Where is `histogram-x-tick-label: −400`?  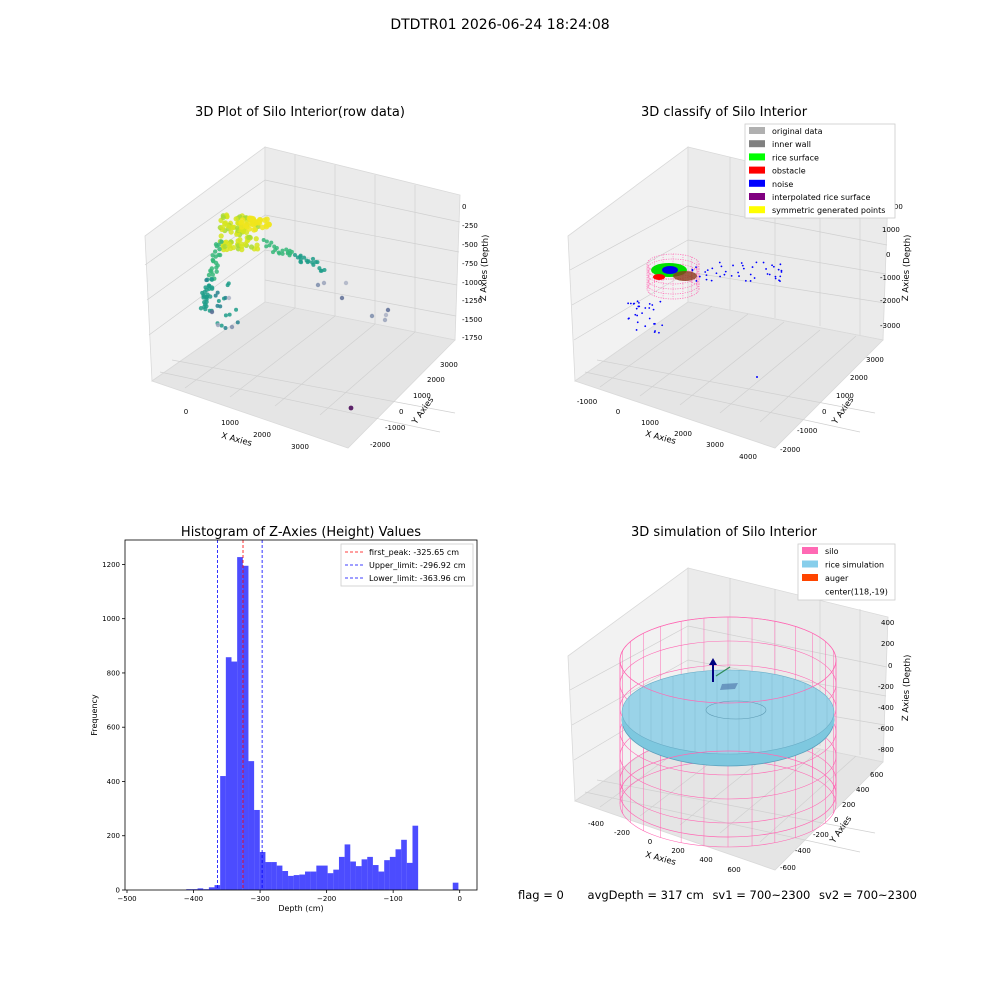
histogram-x-tick-label: −400 is located at coordinates (193, 899).